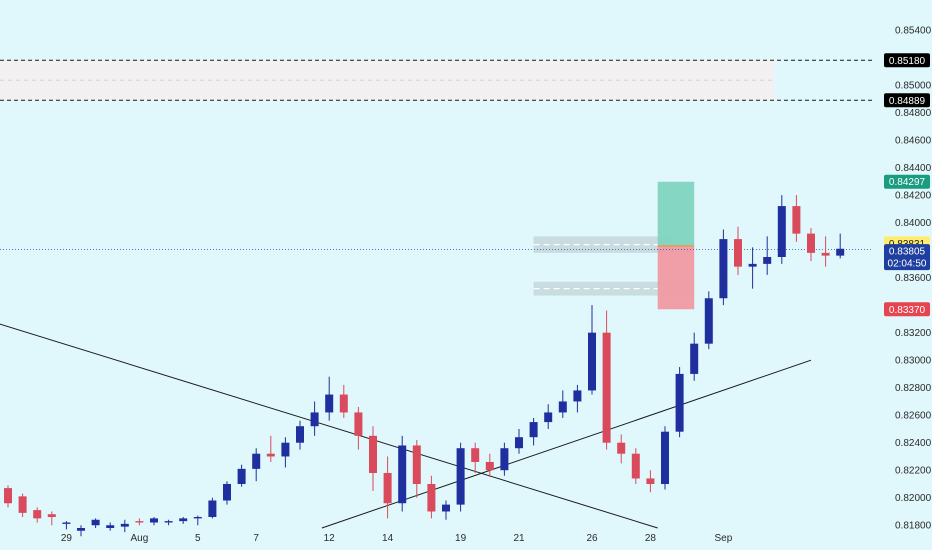 The image size is (932, 550). What do you see at coordinates (913, 361) in the screenshot?
I see `y-tick-label: 0.83000` at bounding box center [913, 361].